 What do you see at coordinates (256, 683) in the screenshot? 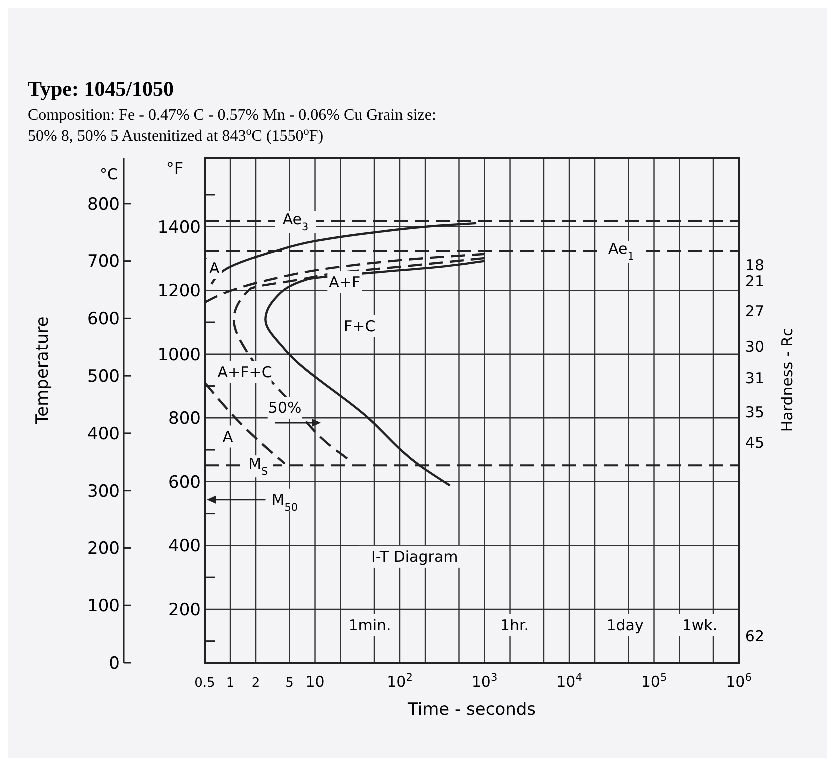
I see `x-tick-label: 2` at bounding box center [256, 683].